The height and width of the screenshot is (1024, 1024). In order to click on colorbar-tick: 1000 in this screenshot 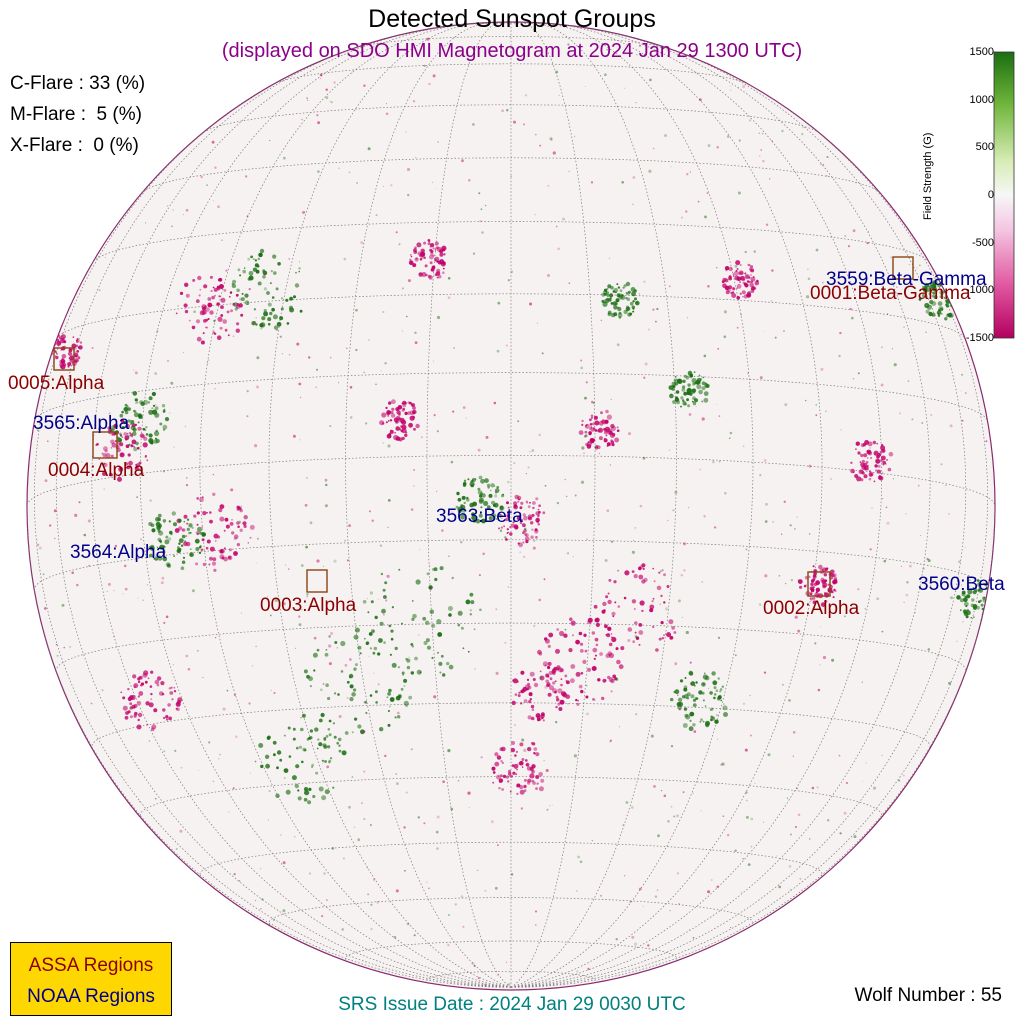, I will do `click(981, 99)`.